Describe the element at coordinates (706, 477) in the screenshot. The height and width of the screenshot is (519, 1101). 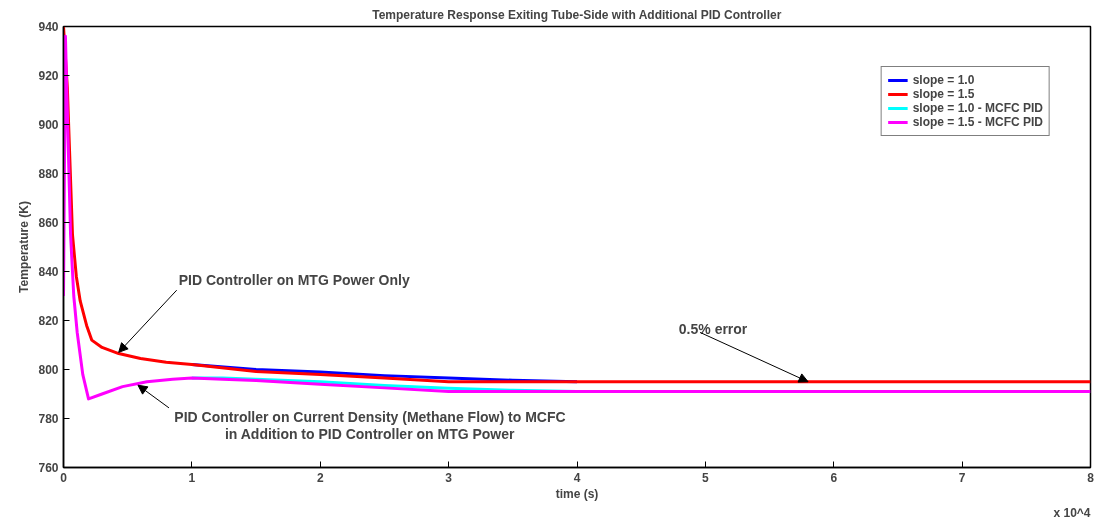
I see `x-tick-label: 5` at that location.